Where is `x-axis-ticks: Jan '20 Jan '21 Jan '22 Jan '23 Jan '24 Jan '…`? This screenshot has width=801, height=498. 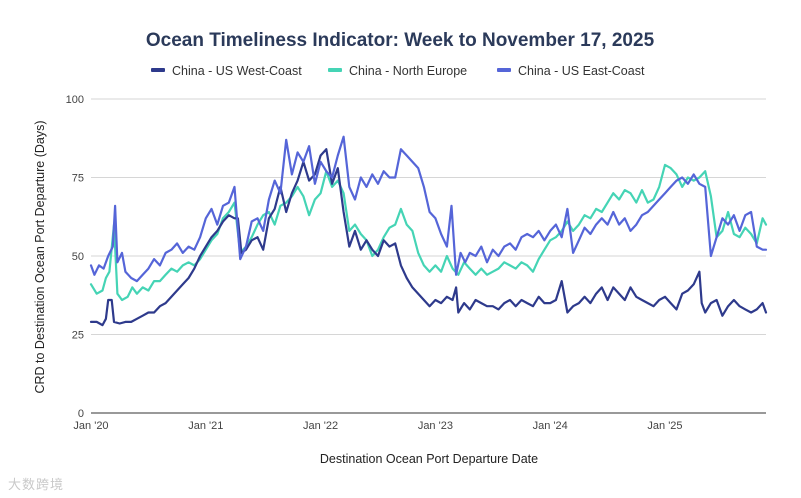 x-axis-ticks: Jan '20 Jan '21 Jan '22 Jan '23 Jan '24 Jan '… is located at coordinates (377, 426).